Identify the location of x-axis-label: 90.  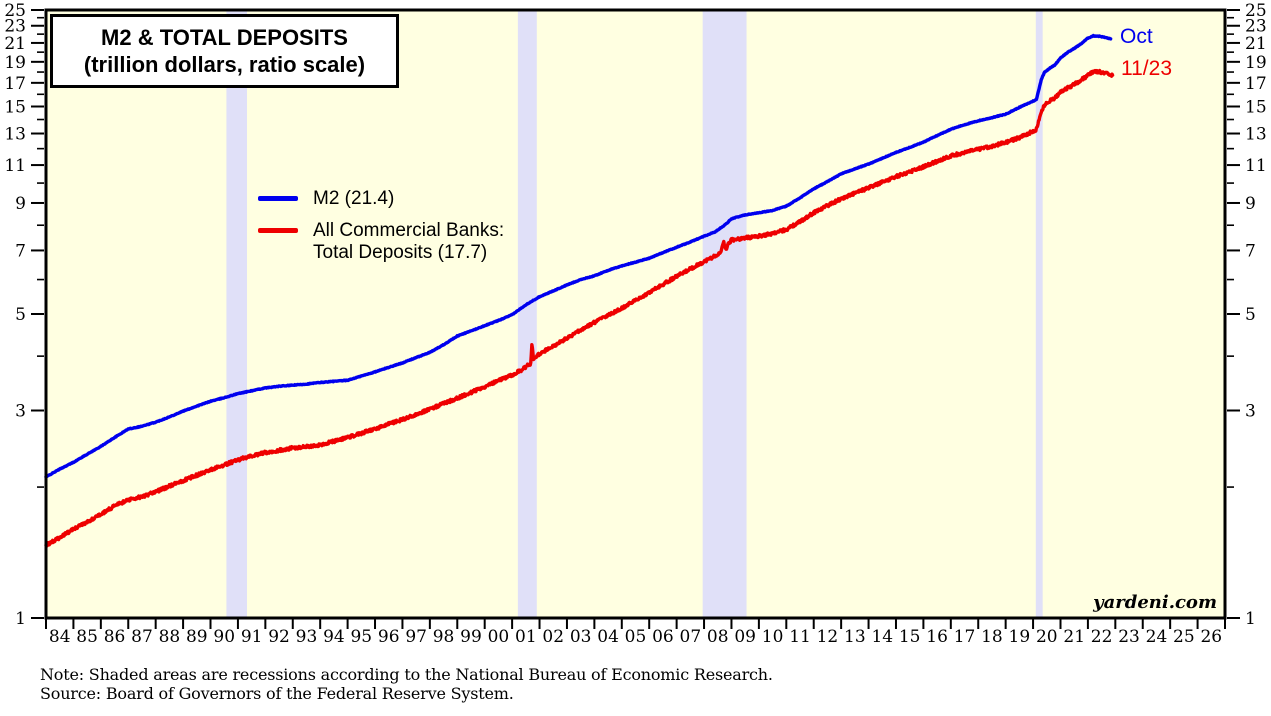
(224, 637).